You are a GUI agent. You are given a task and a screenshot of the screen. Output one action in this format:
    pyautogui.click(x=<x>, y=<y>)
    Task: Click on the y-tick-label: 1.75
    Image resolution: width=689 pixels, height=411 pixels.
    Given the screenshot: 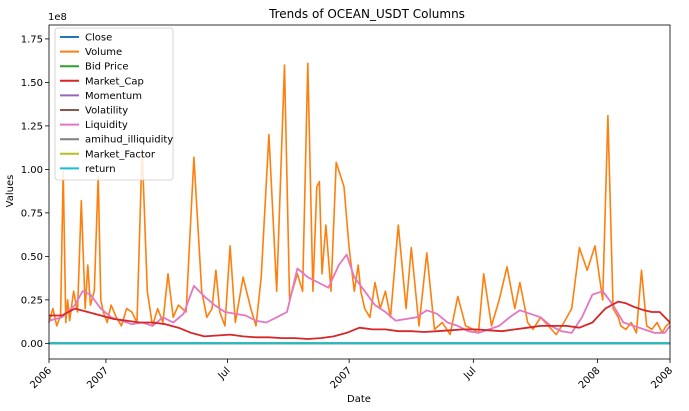 What is the action you would take?
    pyautogui.click(x=32, y=39)
    